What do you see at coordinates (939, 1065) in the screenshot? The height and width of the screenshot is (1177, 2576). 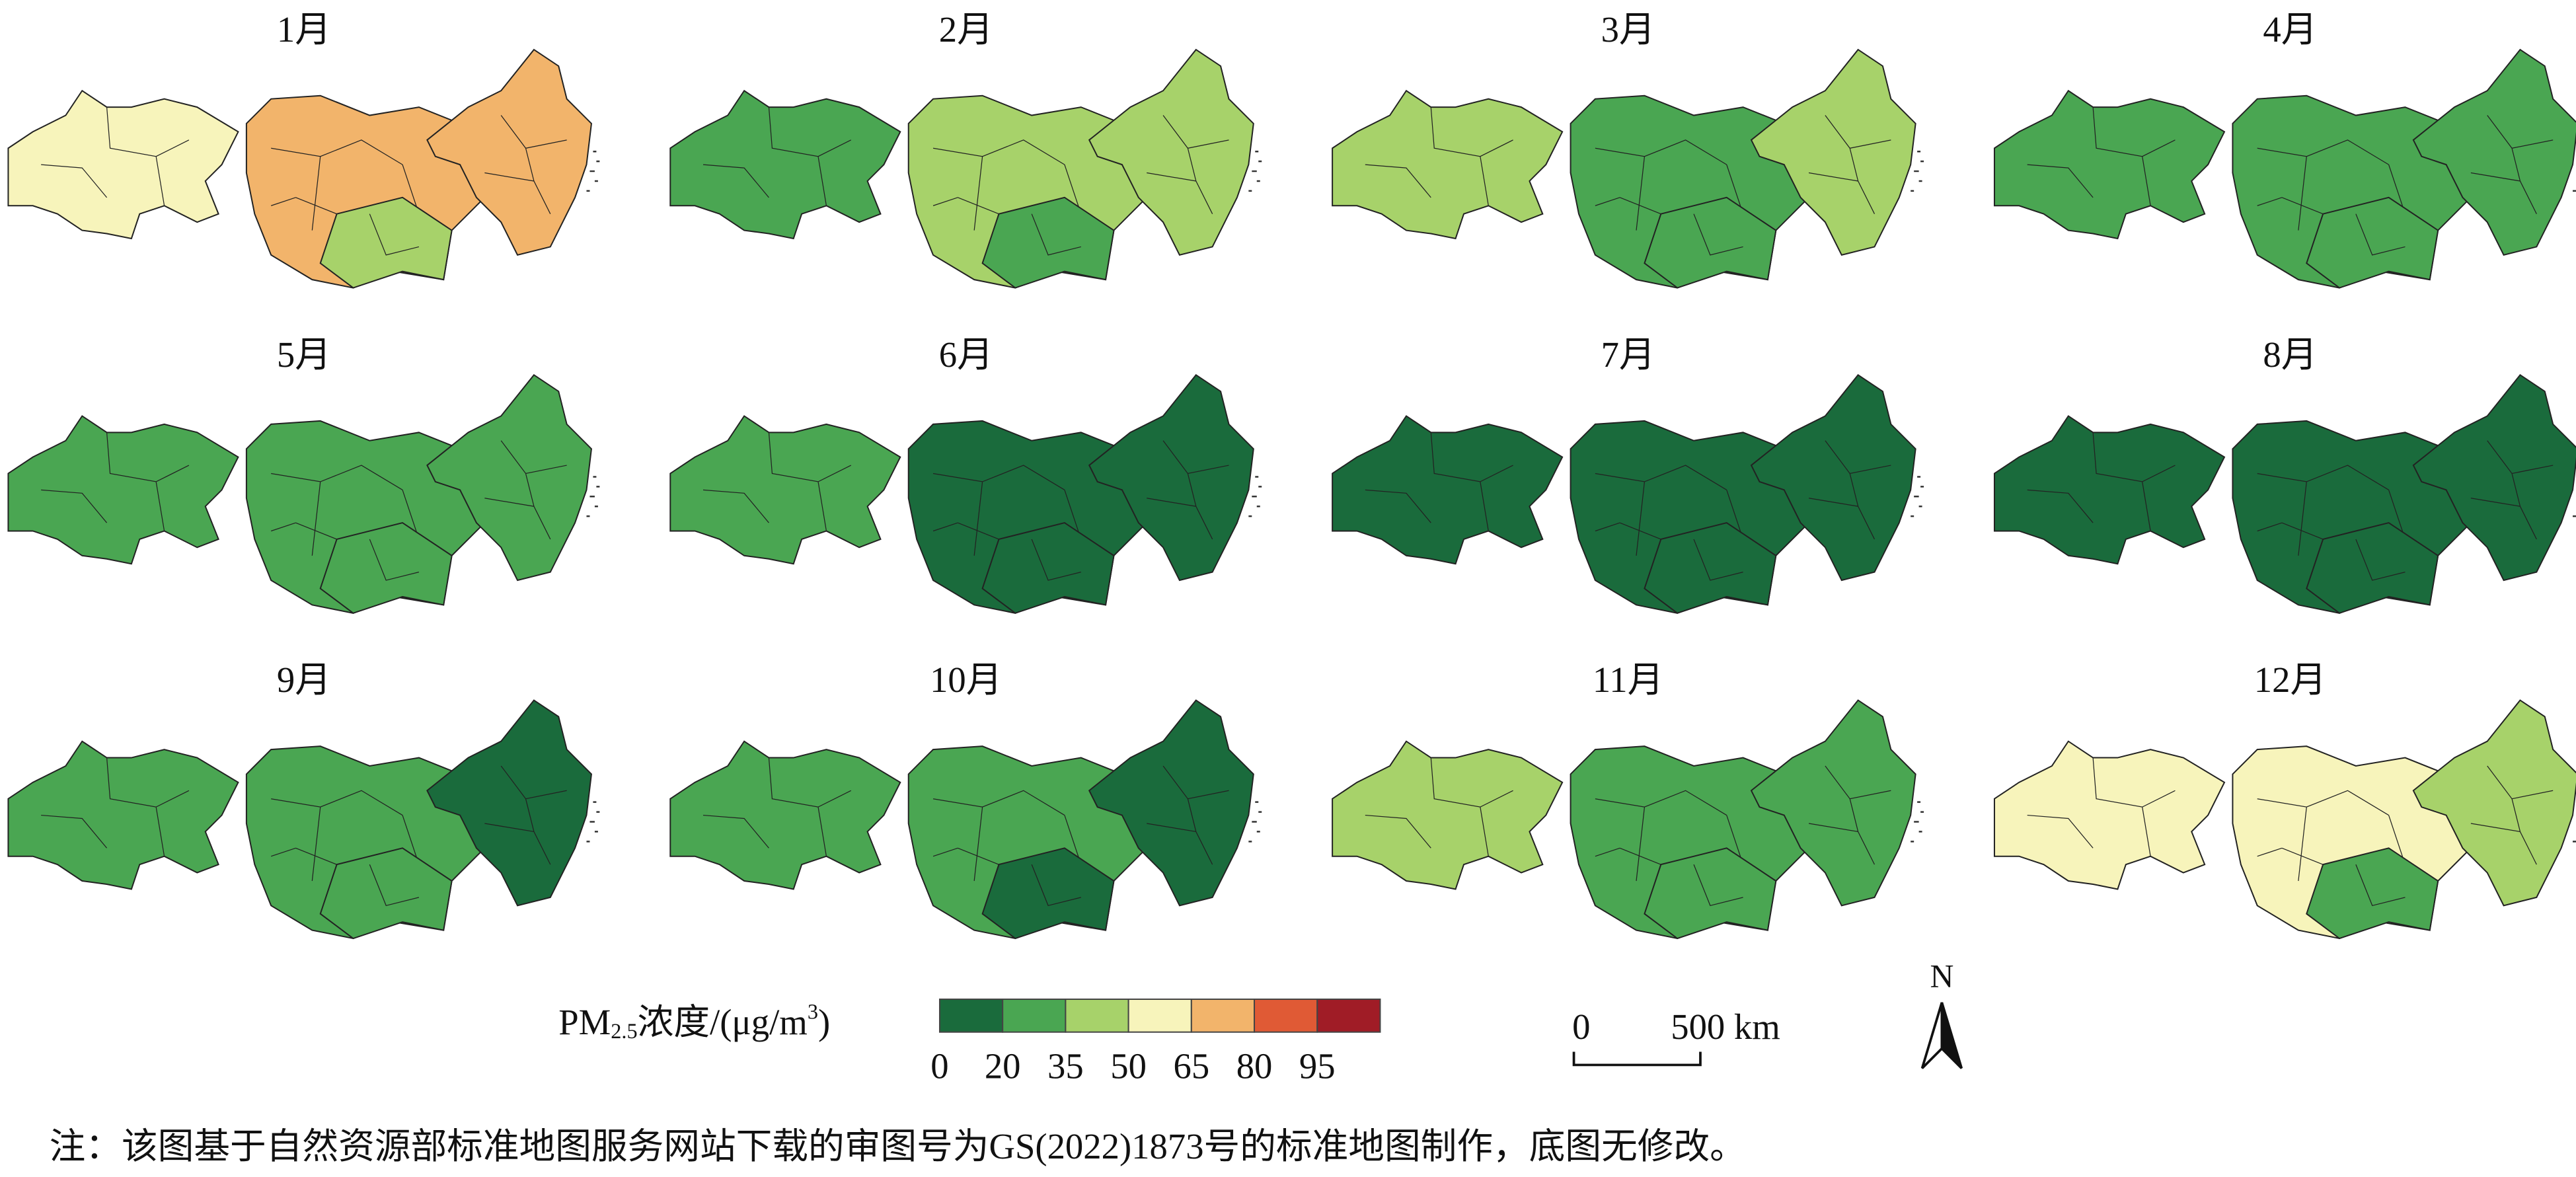 I see `legend-break: 0` at bounding box center [939, 1065].